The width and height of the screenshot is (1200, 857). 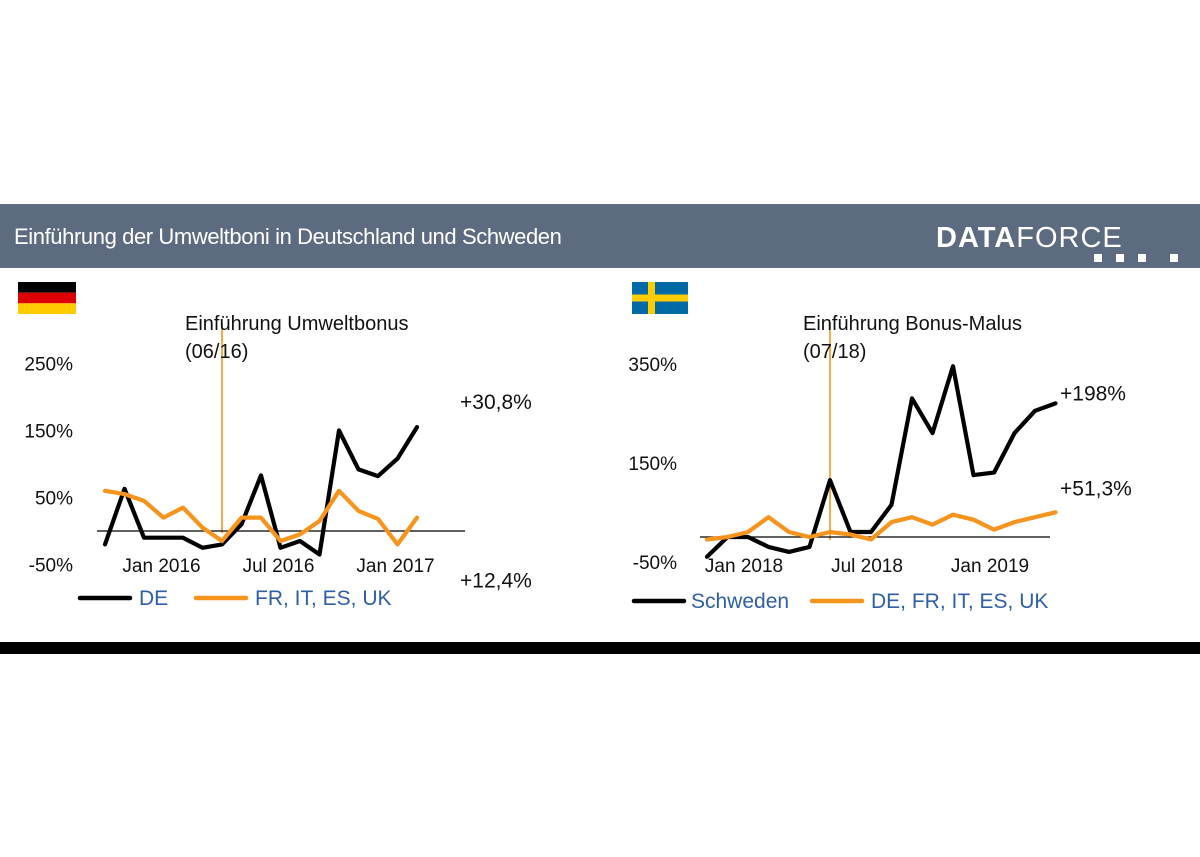 What do you see at coordinates (740, 601) in the screenshot?
I see `legend-label: Schweden` at bounding box center [740, 601].